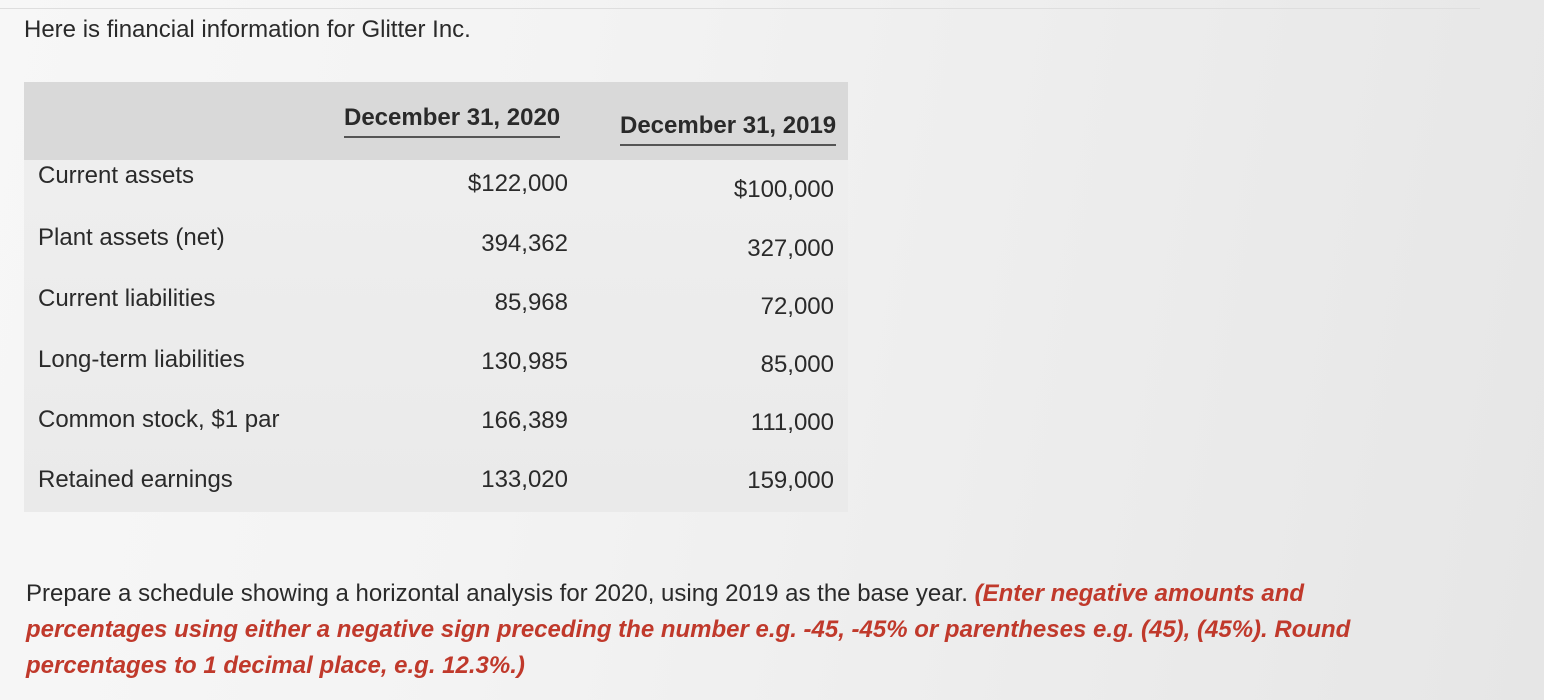  What do you see at coordinates (797, 364) in the screenshot?
I see `value-2019-long-term-liabilities: 85,000` at bounding box center [797, 364].